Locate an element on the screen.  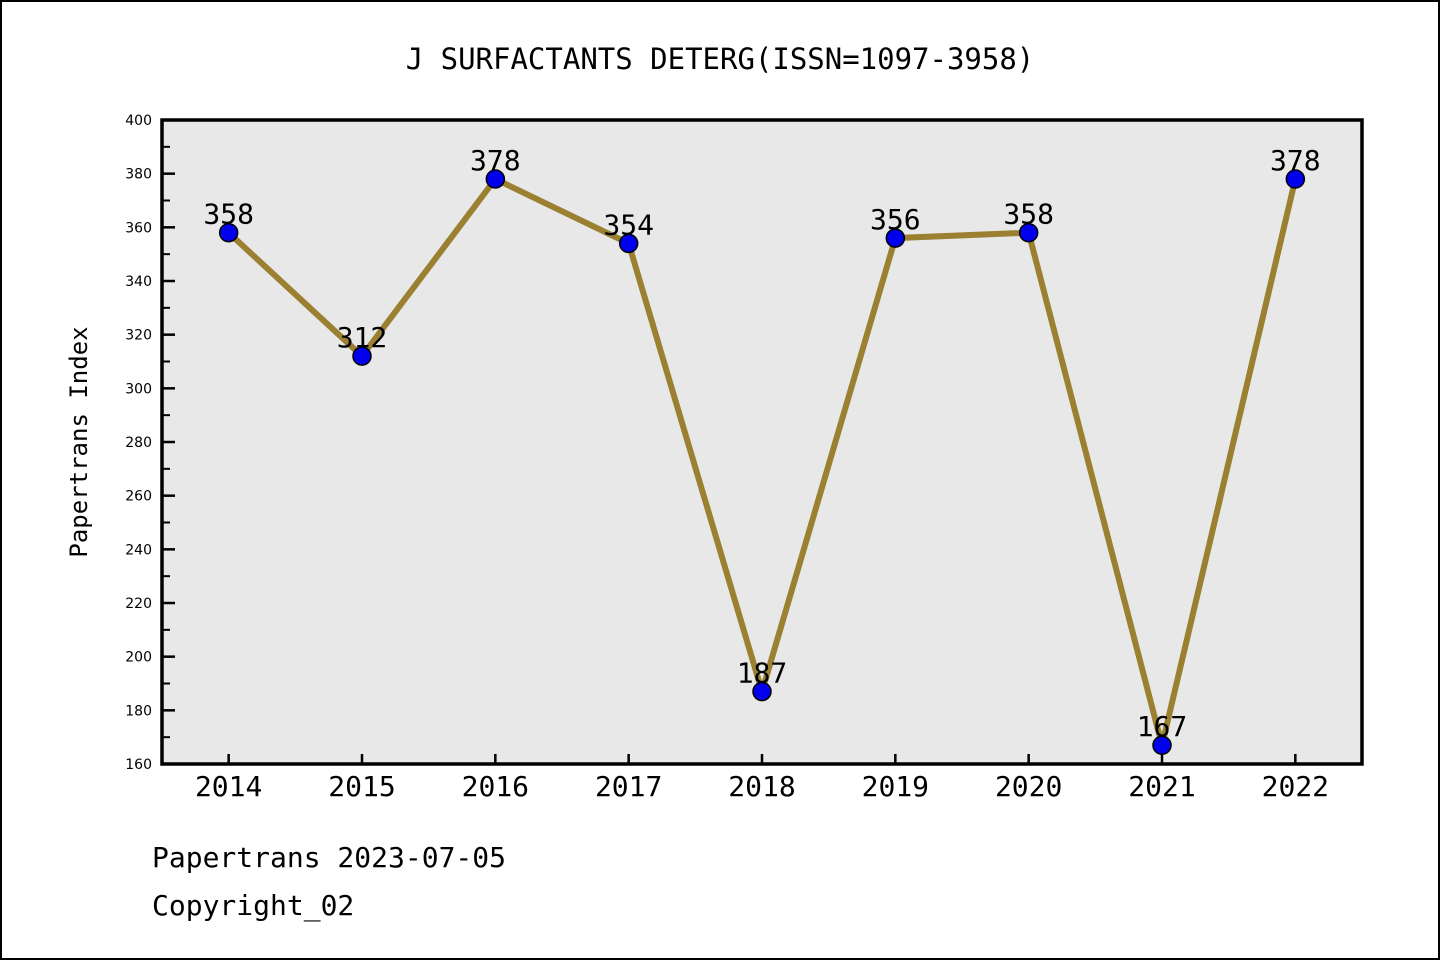
y-tick-label: 160 is located at coordinates (138, 765).